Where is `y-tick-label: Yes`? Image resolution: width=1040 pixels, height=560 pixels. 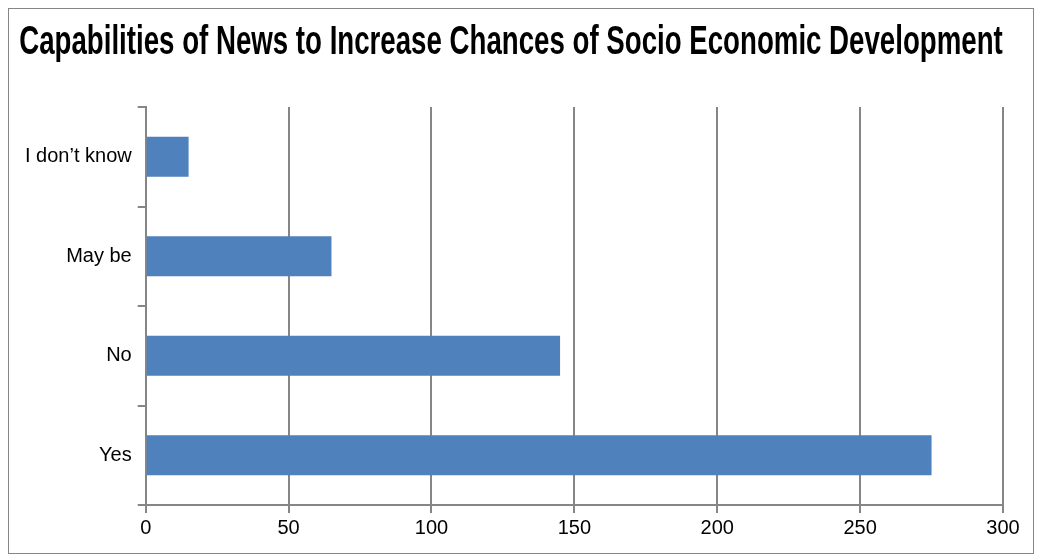
y-tick-label: Yes is located at coordinates (115, 453).